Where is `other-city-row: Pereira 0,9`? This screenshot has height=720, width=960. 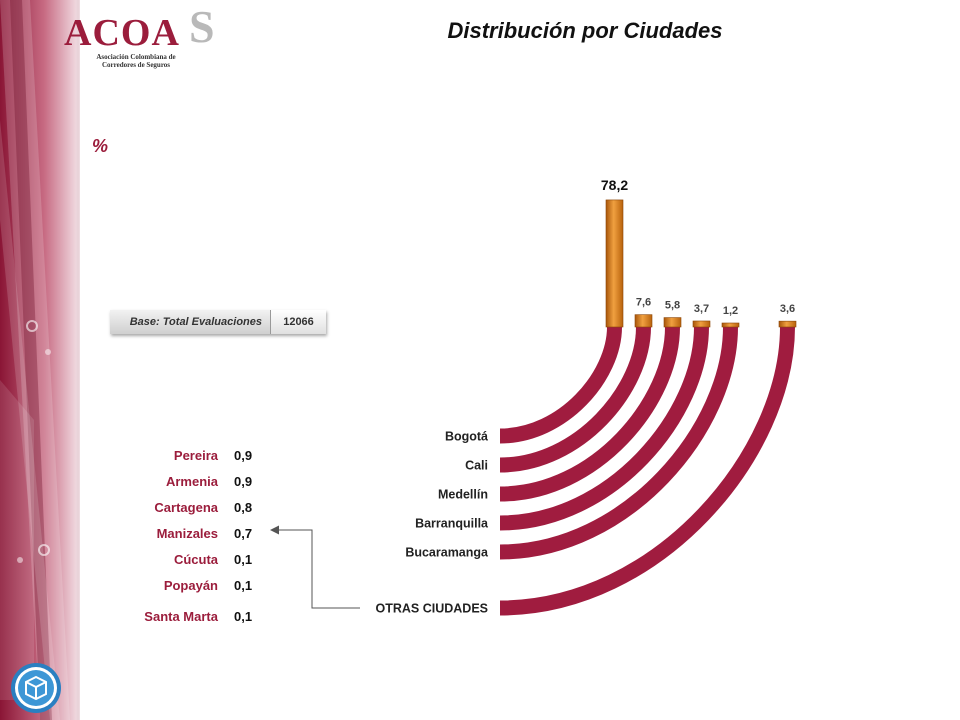
other-city-row: Pereira 0,9 is located at coordinates (202, 455).